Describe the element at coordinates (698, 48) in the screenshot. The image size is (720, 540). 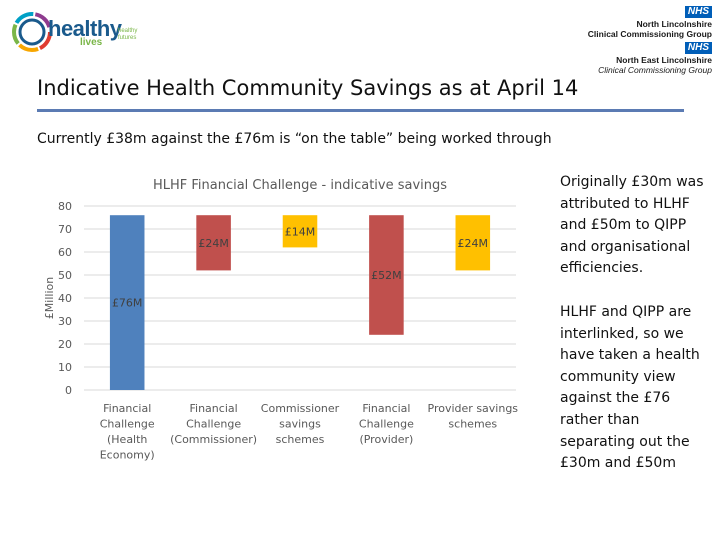
I see `nhs-badge-2: NHS` at that location.